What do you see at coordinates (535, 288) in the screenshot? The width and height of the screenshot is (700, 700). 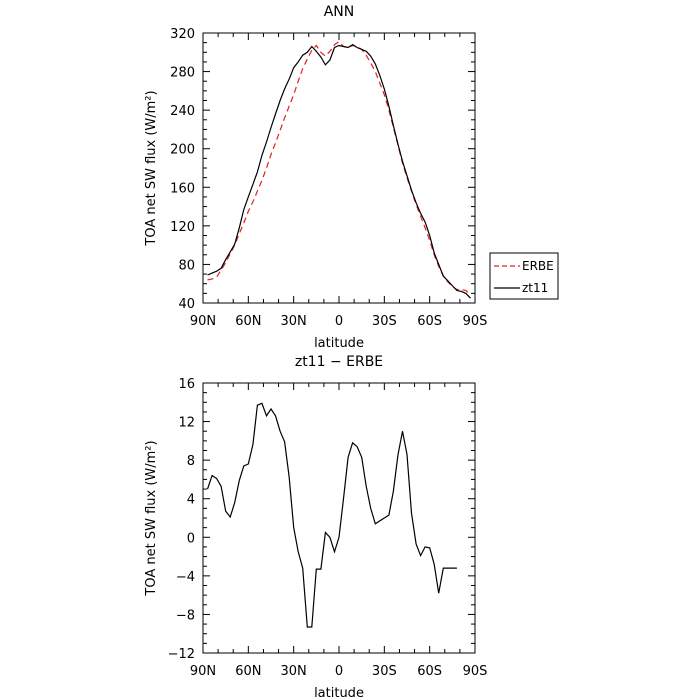 I see `legend-label-zt11: zt11` at bounding box center [535, 288].